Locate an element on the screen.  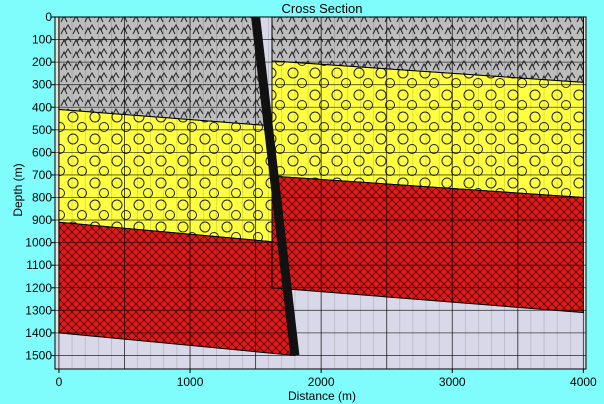
y-tick-label: 800 is located at coordinates (42, 198).